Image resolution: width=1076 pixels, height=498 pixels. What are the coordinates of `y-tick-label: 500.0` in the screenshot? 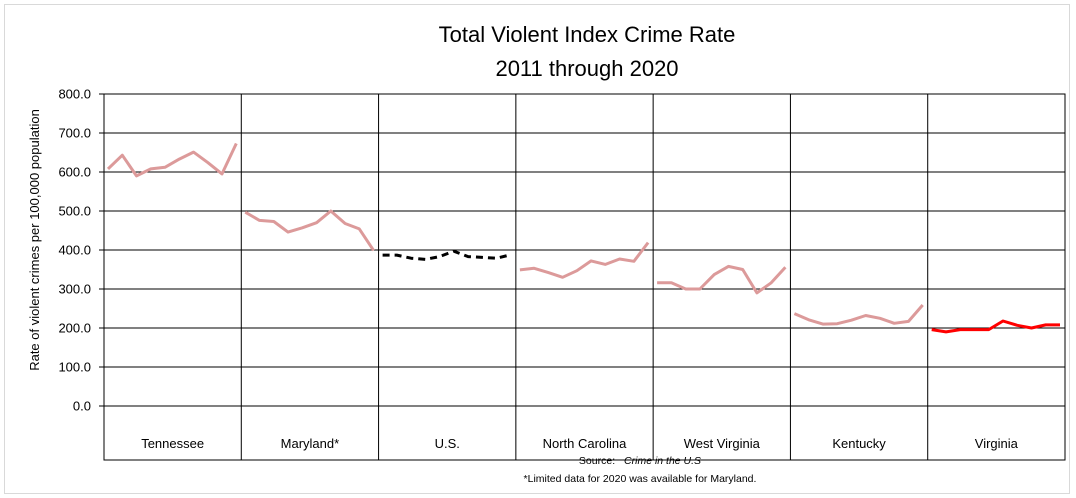 It's located at (74, 211).